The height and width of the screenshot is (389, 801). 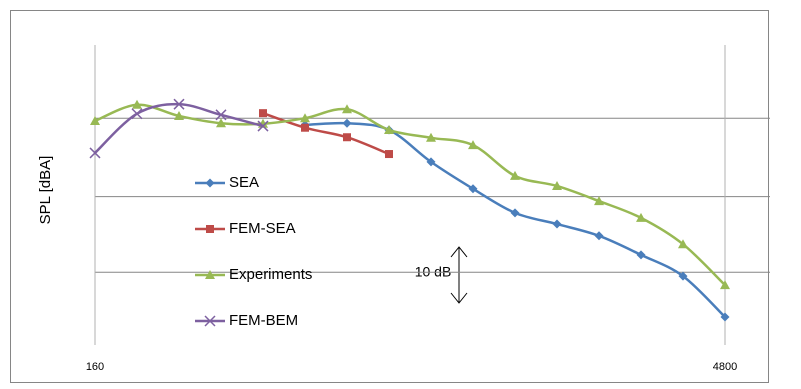 What do you see at coordinates (262, 228) in the screenshot?
I see `legend-label: FEM-SEA` at bounding box center [262, 228].